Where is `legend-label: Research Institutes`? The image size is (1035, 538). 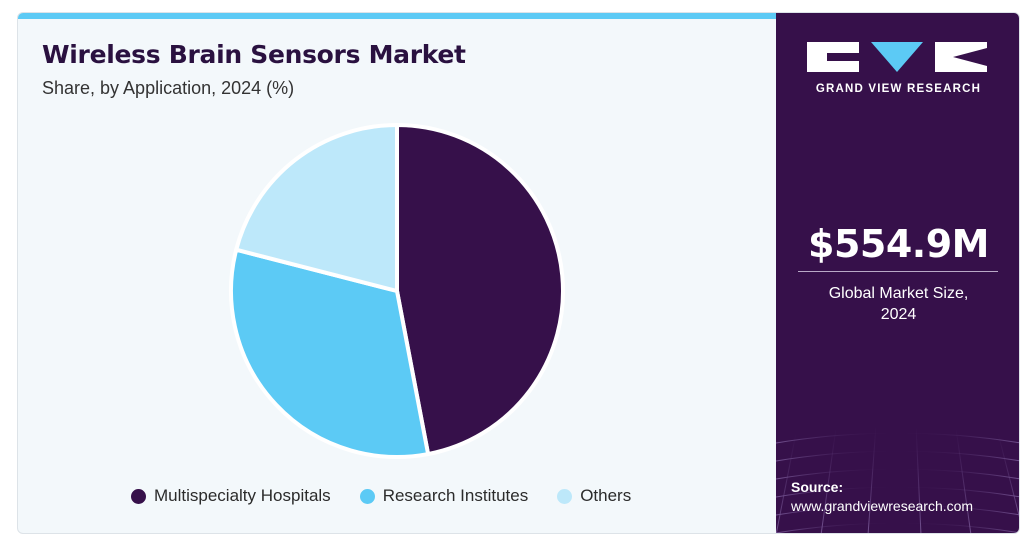 legend-label: Research Institutes is located at coordinates (455, 495).